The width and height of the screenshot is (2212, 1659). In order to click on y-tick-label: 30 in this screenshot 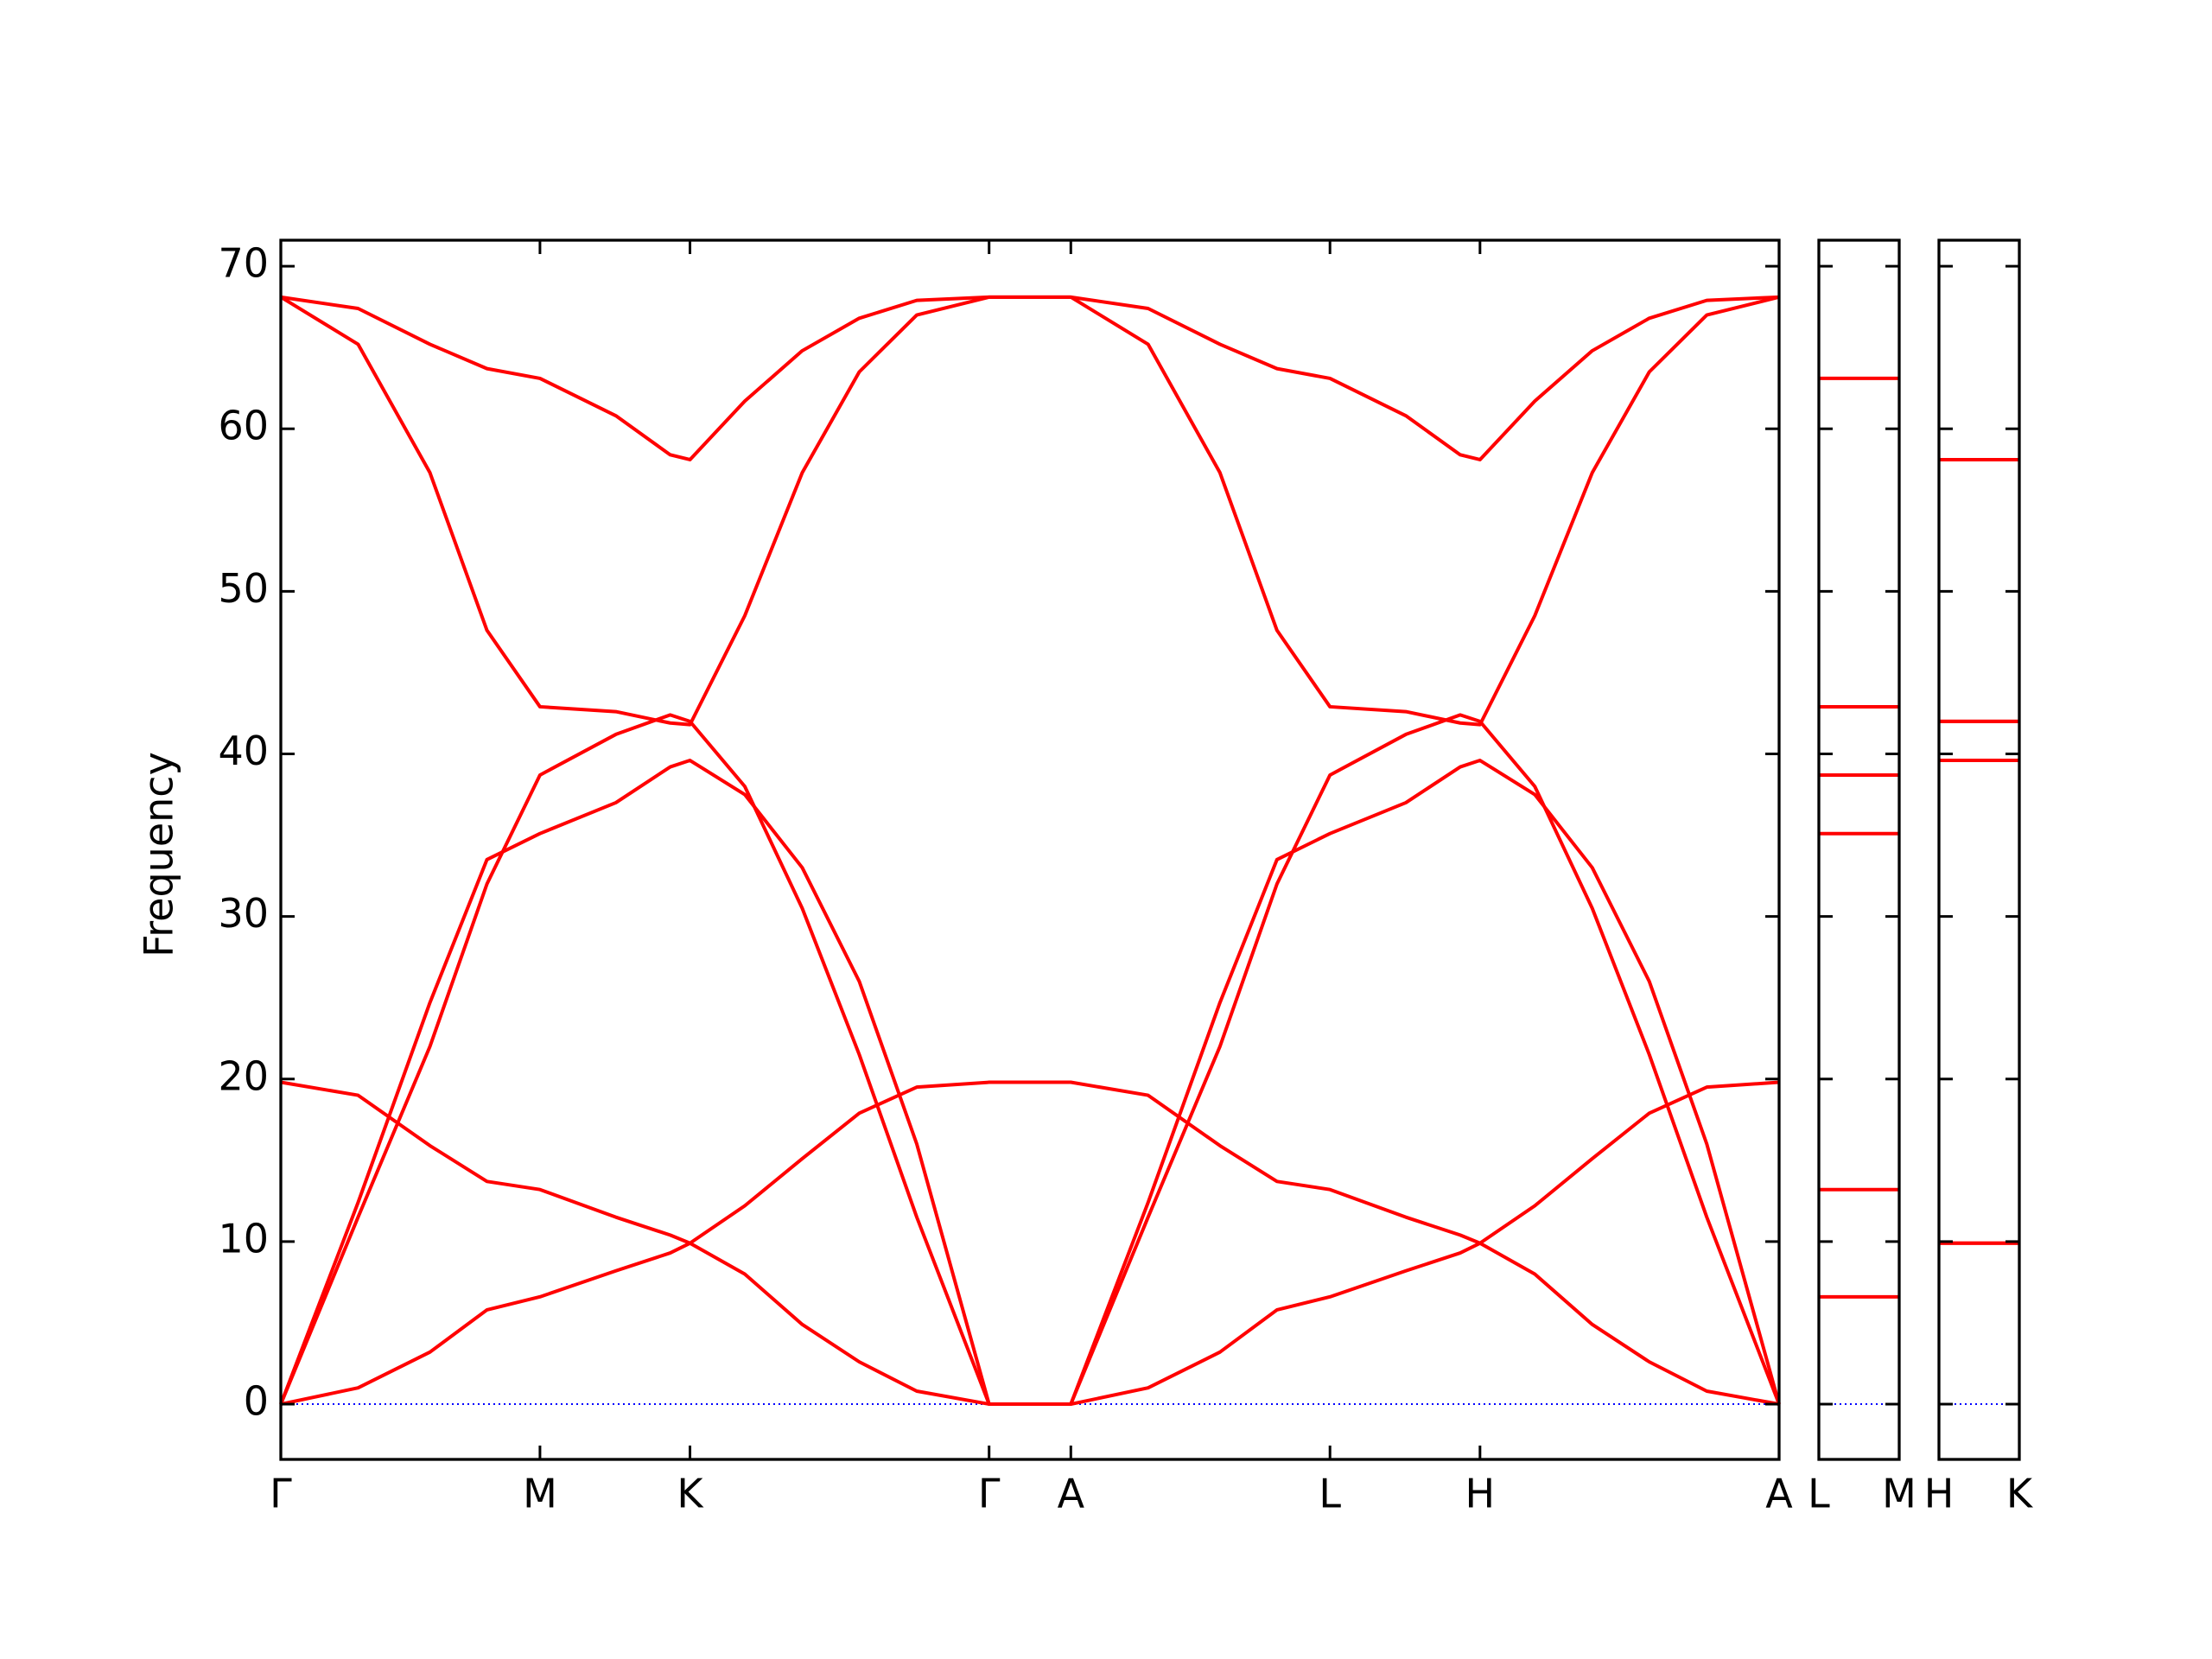, I will do `click(243, 913)`.